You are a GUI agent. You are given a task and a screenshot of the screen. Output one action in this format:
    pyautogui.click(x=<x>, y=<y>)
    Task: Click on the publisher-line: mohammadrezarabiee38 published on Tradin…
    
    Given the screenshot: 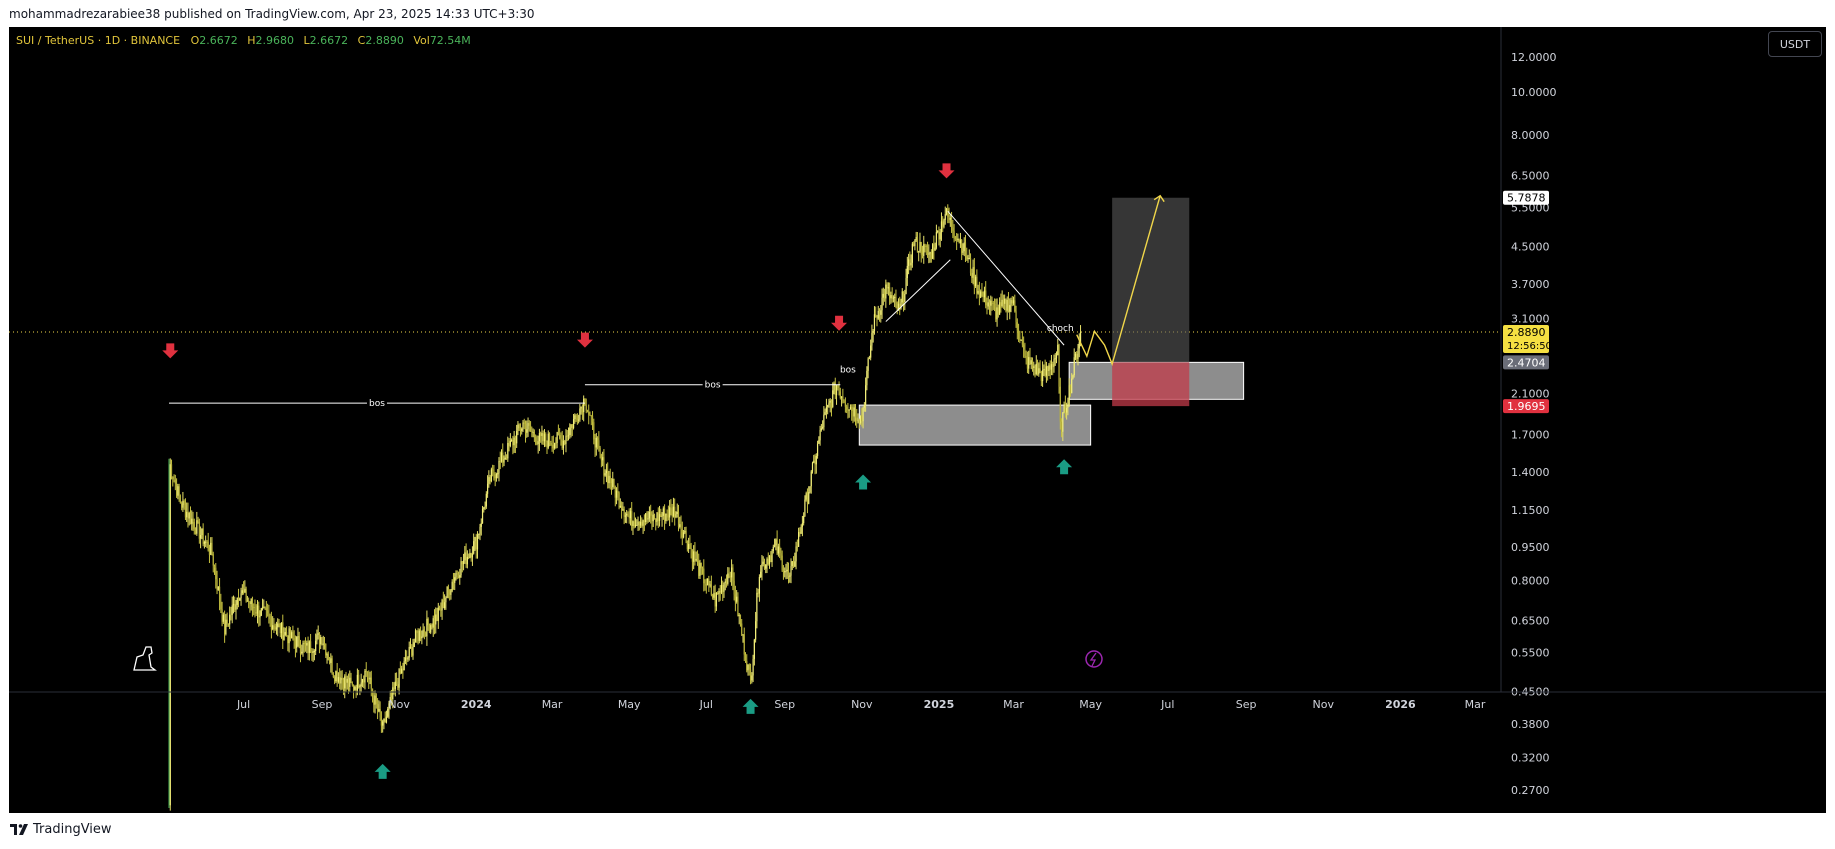 What is the action you would take?
    pyautogui.click(x=272, y=14)
    